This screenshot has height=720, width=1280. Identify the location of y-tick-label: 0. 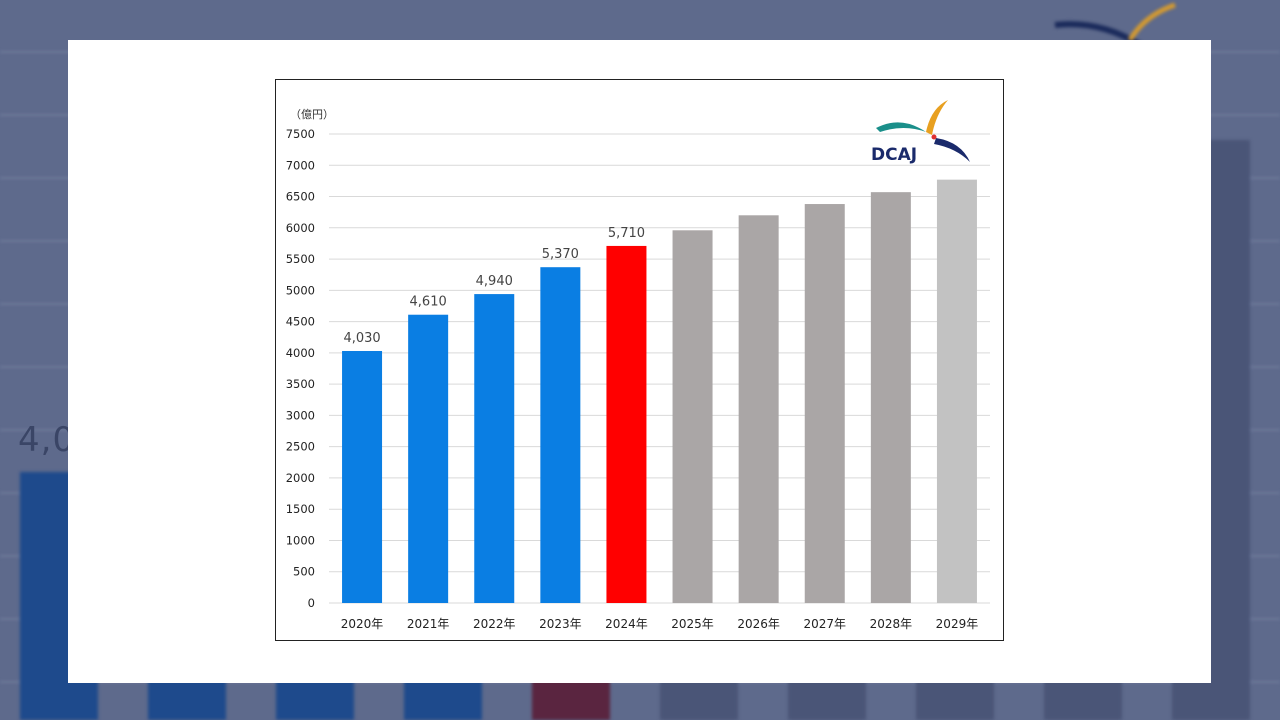
(311, 603).